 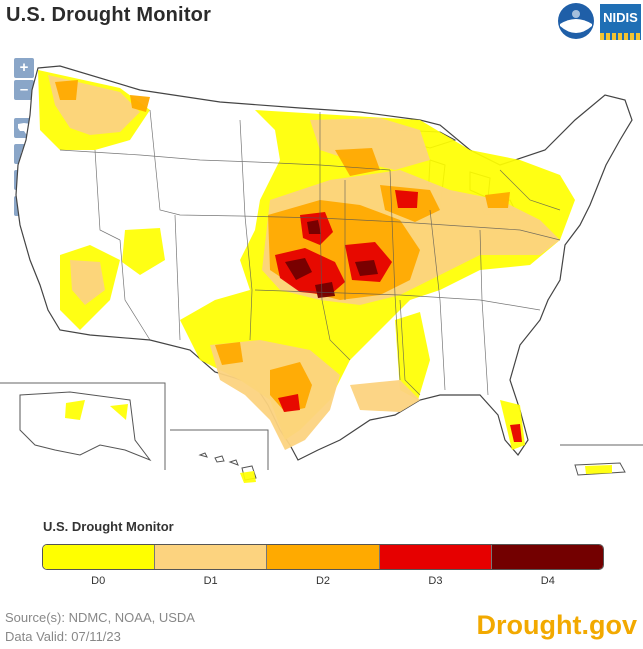 What do you see at coordinates (435, 557) in the screenshot?
I see `legend-swatch-d3` at bounding box center [435, 557].